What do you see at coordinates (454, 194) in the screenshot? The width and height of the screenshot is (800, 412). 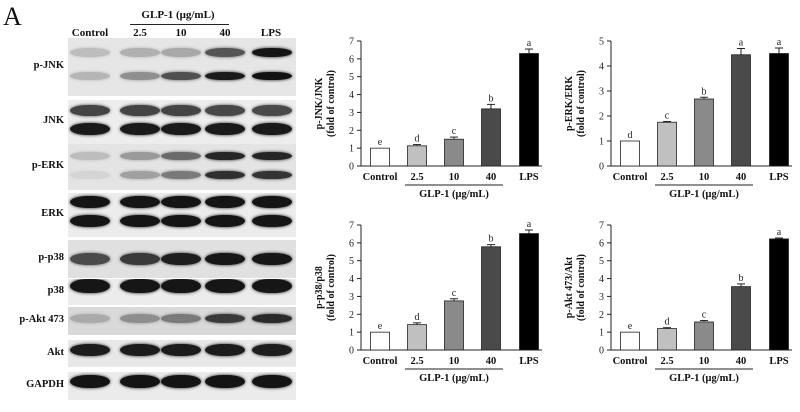 I see `x-axis-label: GLP-1 (μg/mL)` at bounding box center [454, 194].